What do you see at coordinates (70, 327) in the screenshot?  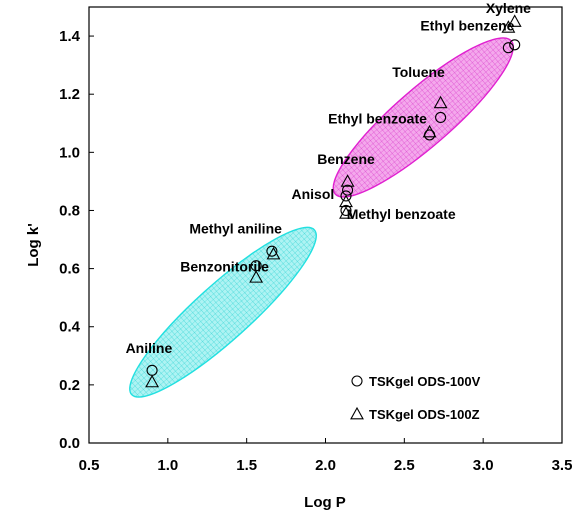 I see `y-tick-label: 0.4` at bounding box center [70, 327].